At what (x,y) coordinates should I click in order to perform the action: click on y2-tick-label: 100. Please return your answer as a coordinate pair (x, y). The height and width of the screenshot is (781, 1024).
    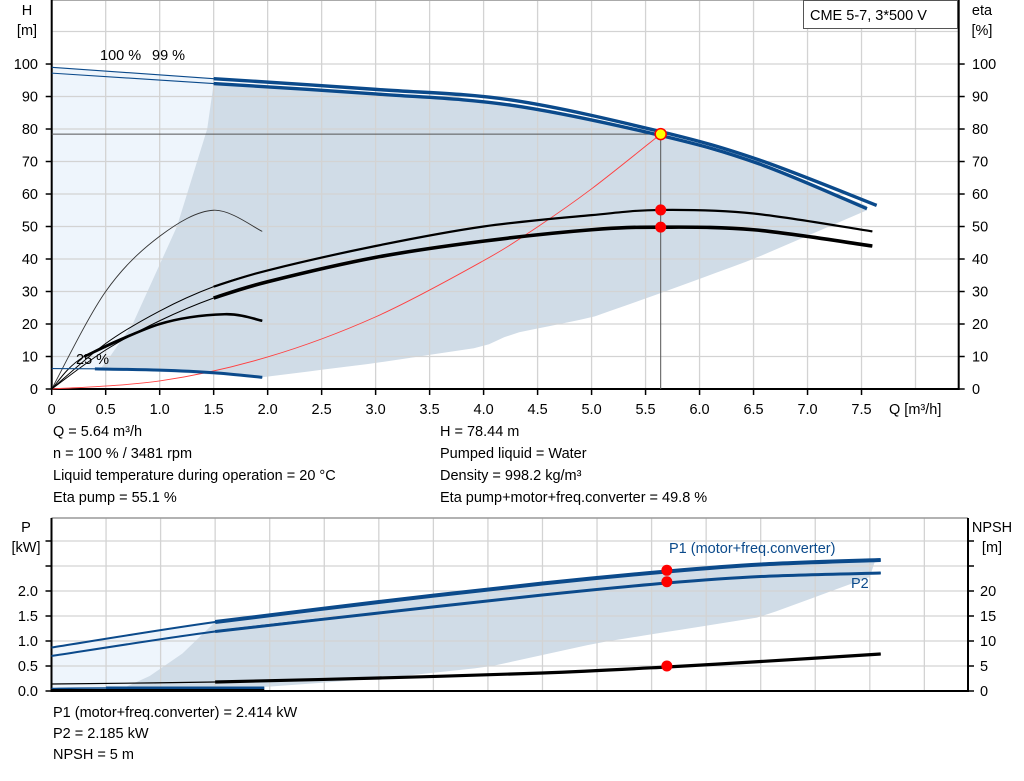
    Looking at the image, I should click on (984, 65).